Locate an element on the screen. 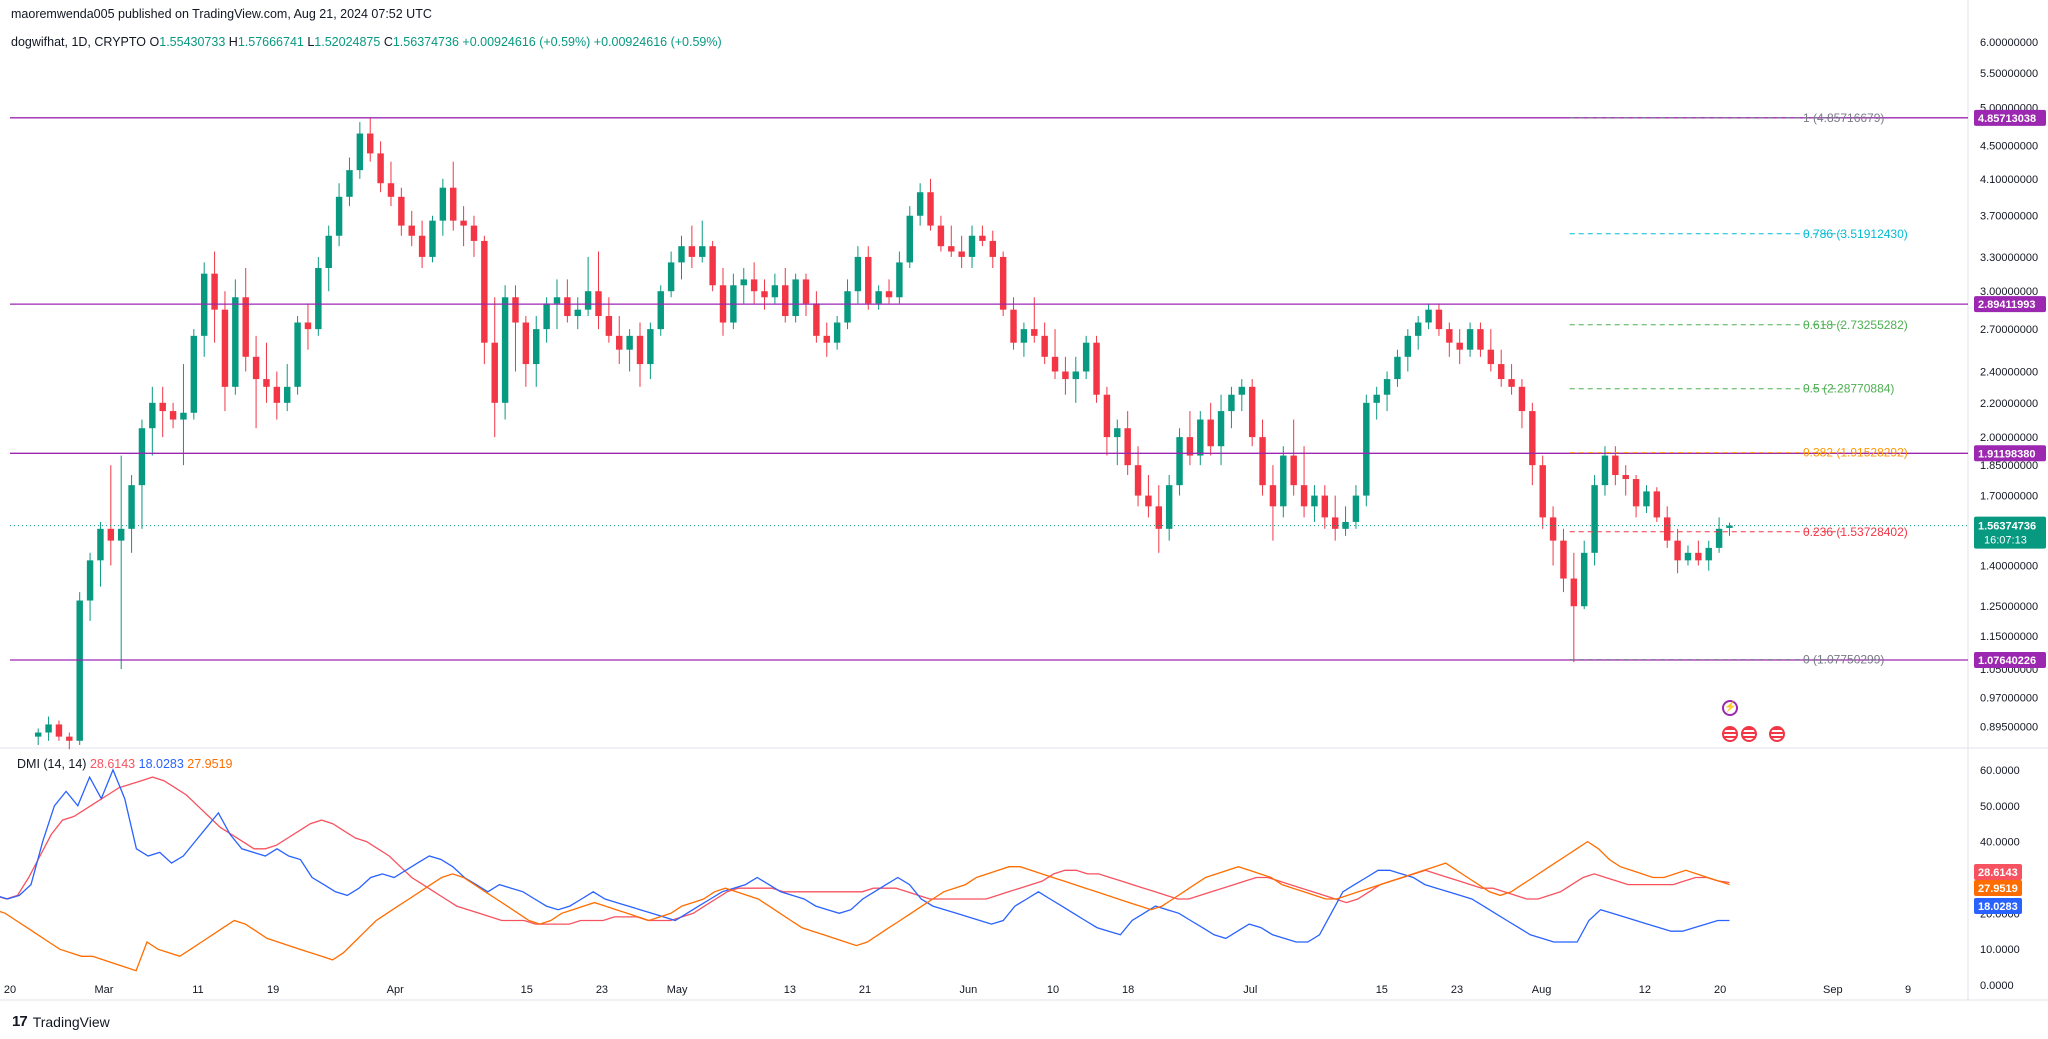 This screenshot has width=2048, height=1039. key-level-price-tag is located at coordinates (2010, 453).